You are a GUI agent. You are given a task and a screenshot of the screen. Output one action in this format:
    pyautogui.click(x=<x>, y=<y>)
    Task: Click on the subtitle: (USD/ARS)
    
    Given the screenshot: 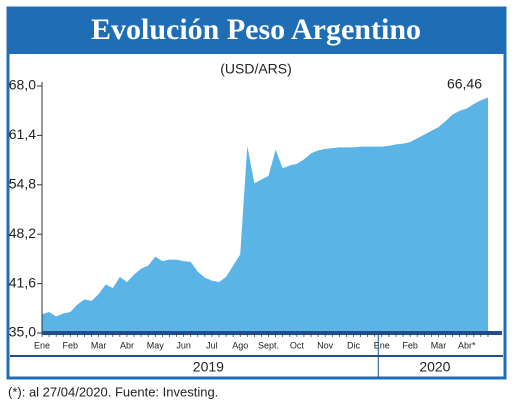 What is the action you would take?
    pyautogui.click(x=256, y=69)
    